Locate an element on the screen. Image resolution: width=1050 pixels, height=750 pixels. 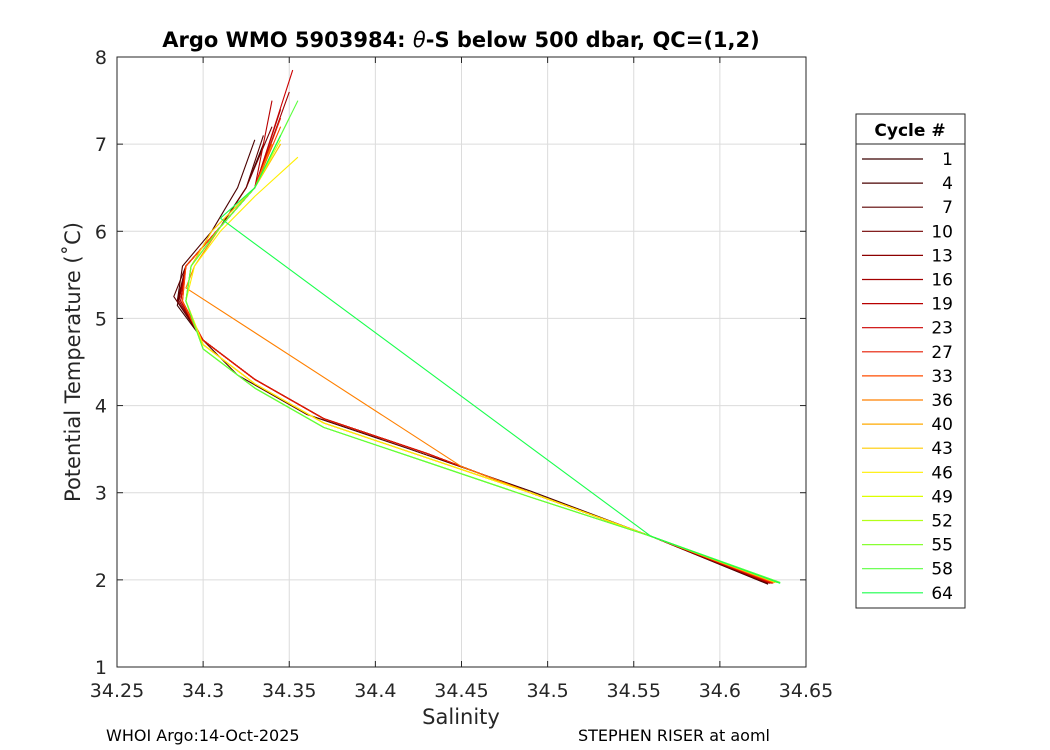
legend-label-cycle-49: 49 is located at coordinates (942, 497).